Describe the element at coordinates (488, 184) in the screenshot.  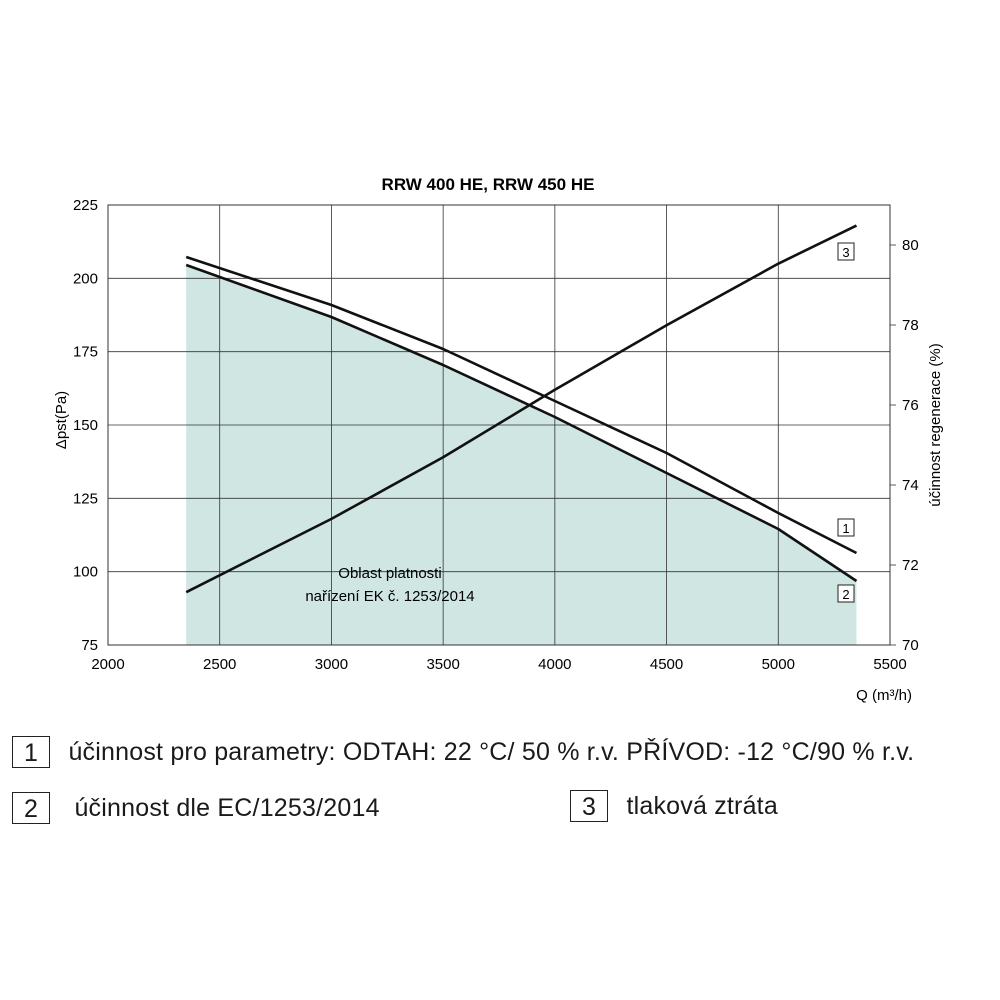
I see `chart-title: RRW 400 HE, RRW 450 HE` at that location.